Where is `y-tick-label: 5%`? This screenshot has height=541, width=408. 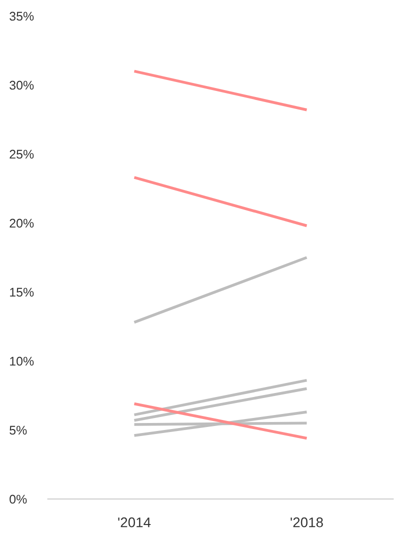
y-tick-label: 5% is located at coordinates (18, 430).